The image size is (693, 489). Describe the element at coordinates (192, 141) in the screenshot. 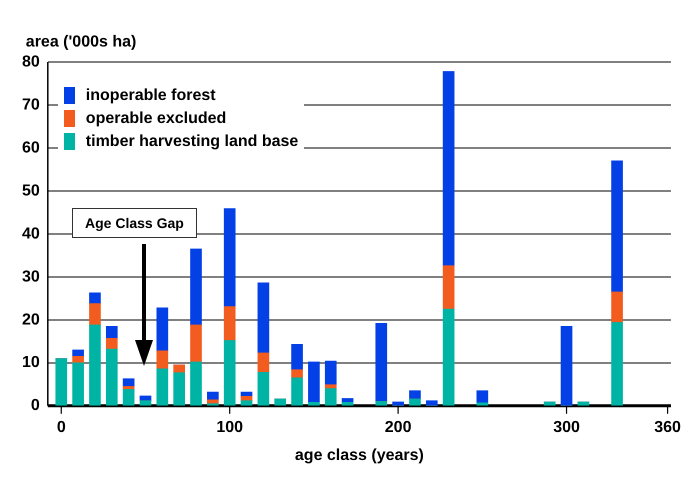

I see `legend-label: timber harvesting land base` at that location.